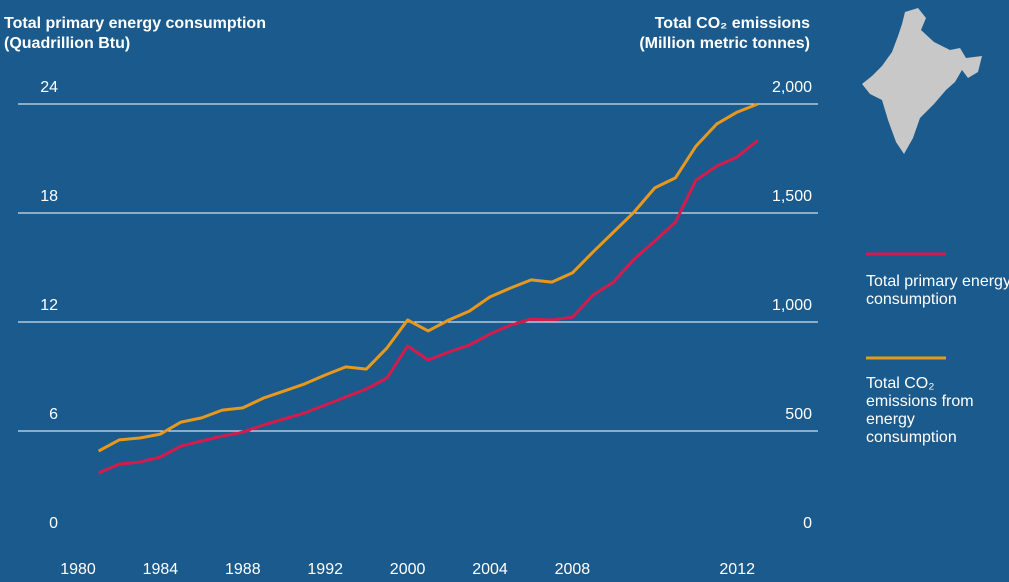 This screenshot has width=1009, height=582. What do you see at coordinates (724, 43) in the screenshot?
I see `y2-axis-unit: (Million metric tonnes)` at bounding box center [724, 43].